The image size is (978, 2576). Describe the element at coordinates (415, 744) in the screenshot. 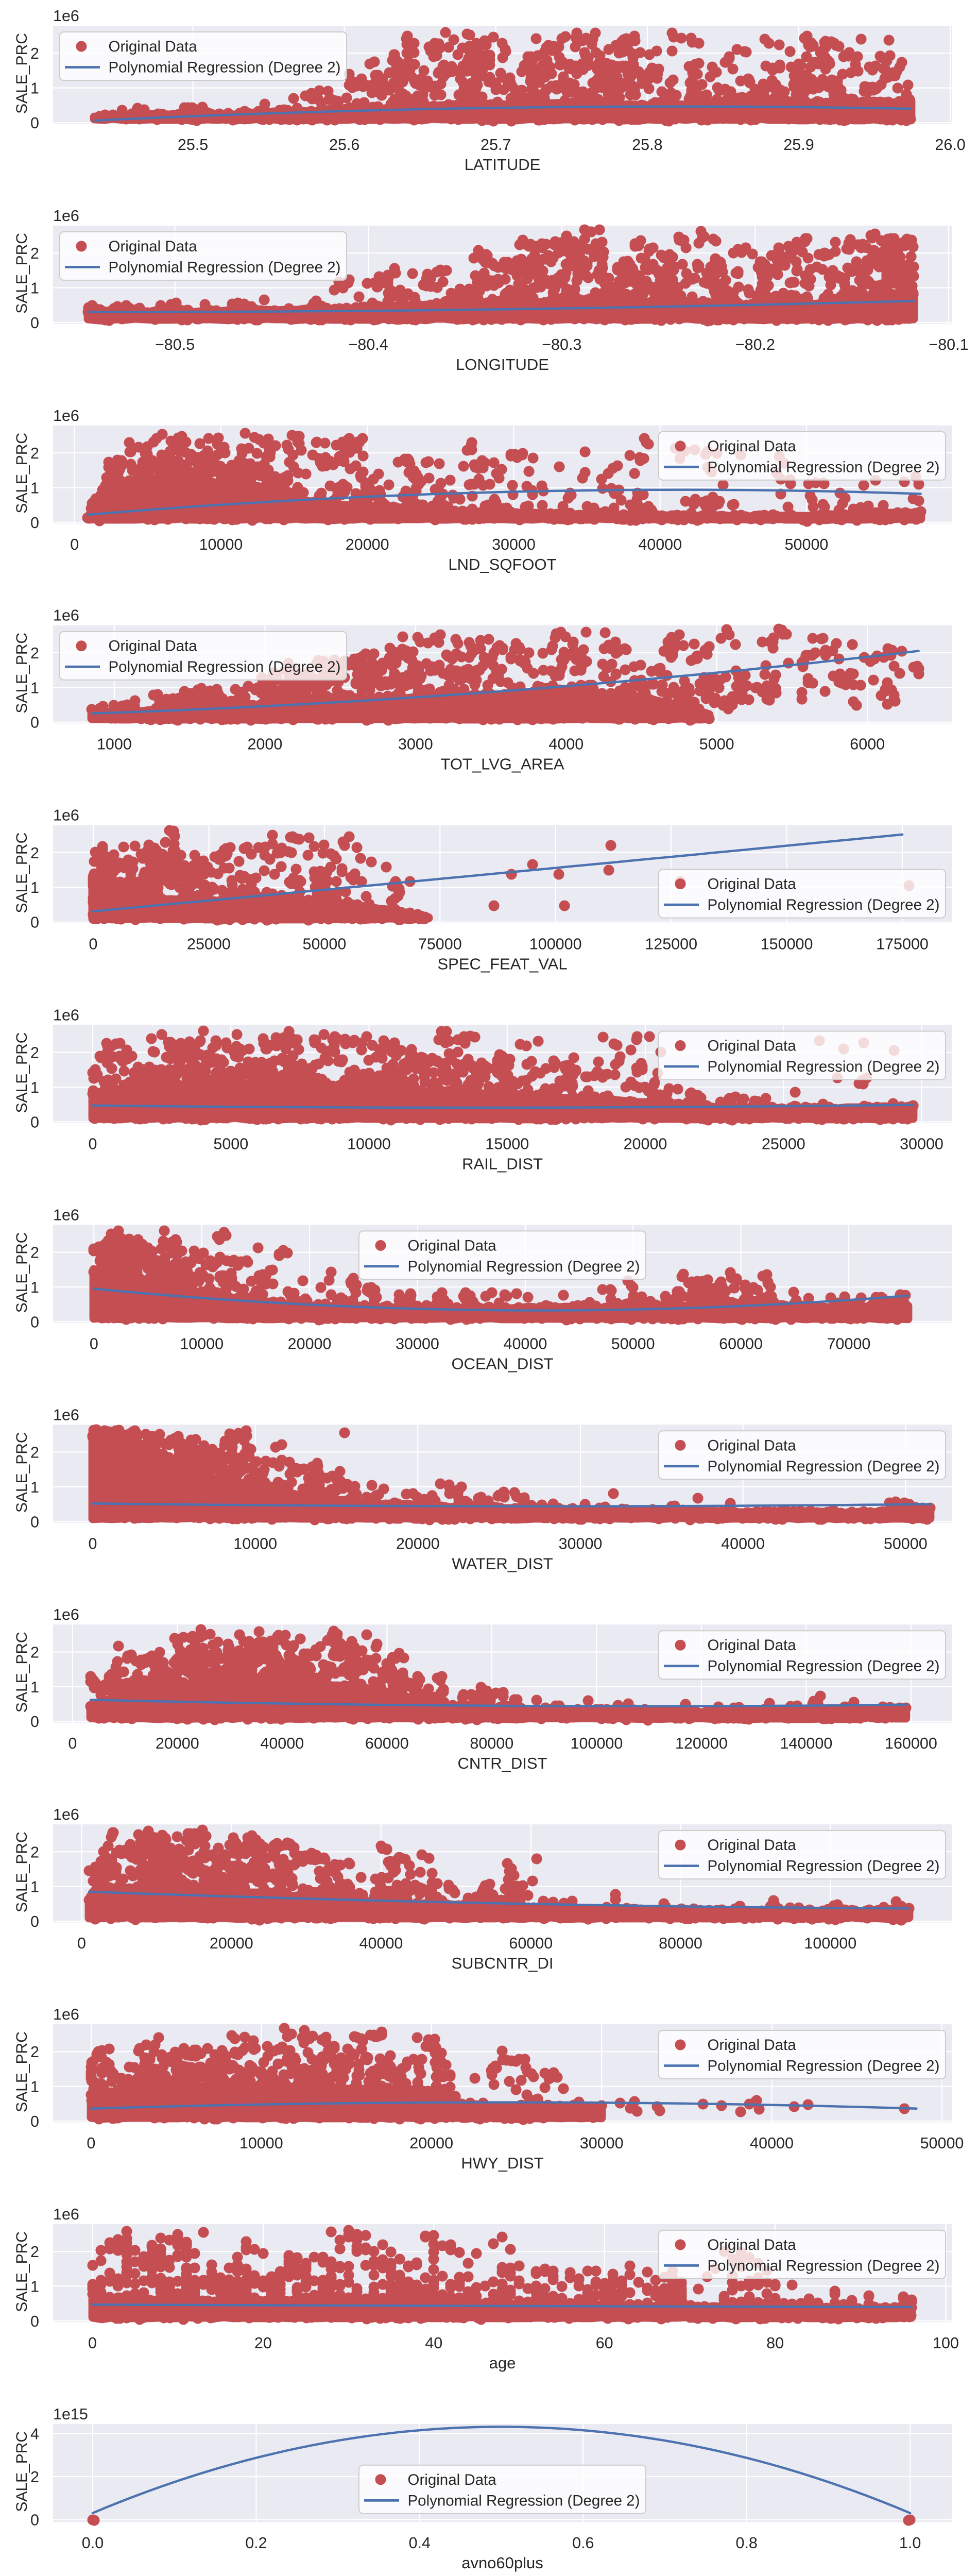

I see `svg-text: 3000` at that location.